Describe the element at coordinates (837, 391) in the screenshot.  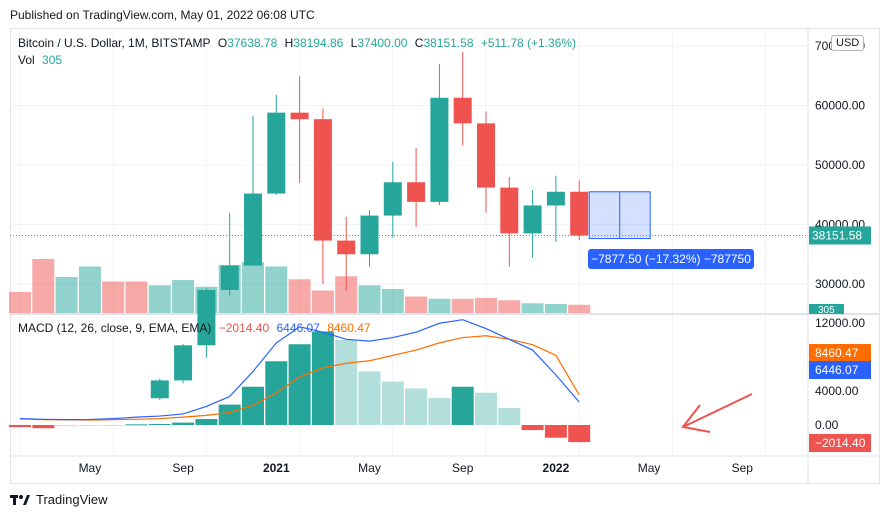
I see `macd-axis-label: 4000.00` at that location.